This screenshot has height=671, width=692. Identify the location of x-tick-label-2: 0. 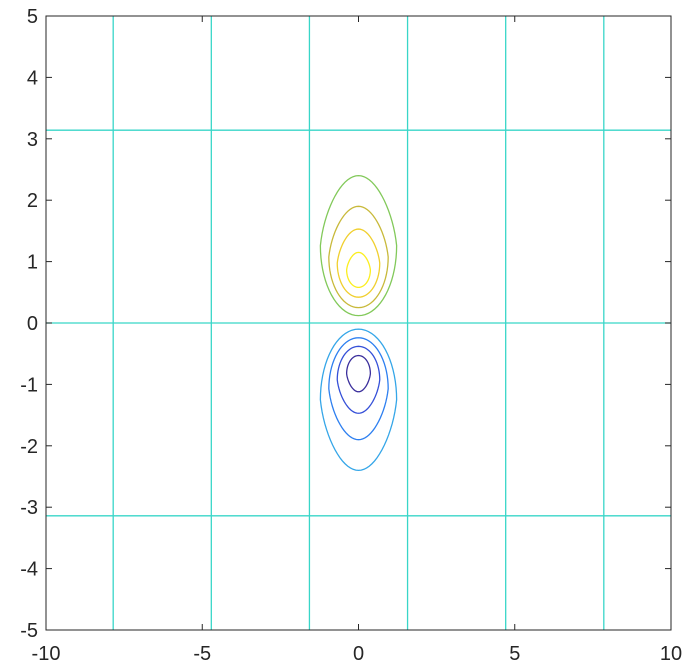
(358, 654).